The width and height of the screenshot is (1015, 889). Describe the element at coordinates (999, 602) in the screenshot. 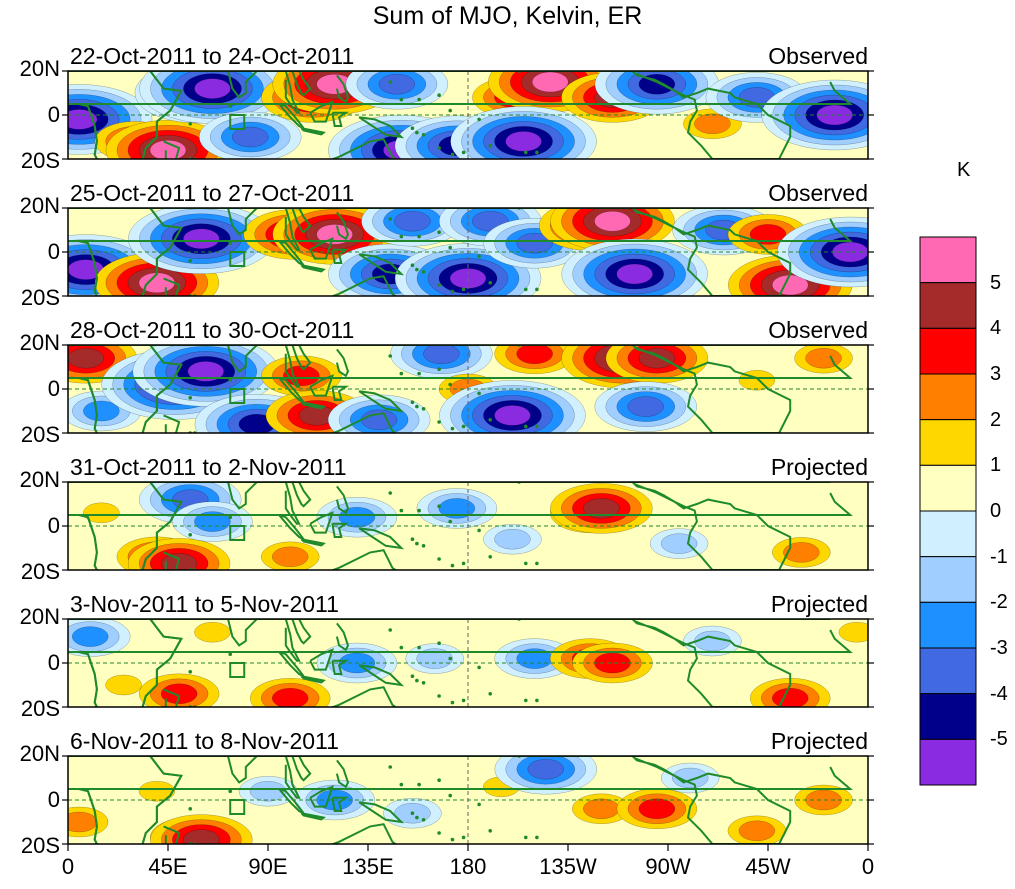

I see `colorbar-level-label: -2` at that location.